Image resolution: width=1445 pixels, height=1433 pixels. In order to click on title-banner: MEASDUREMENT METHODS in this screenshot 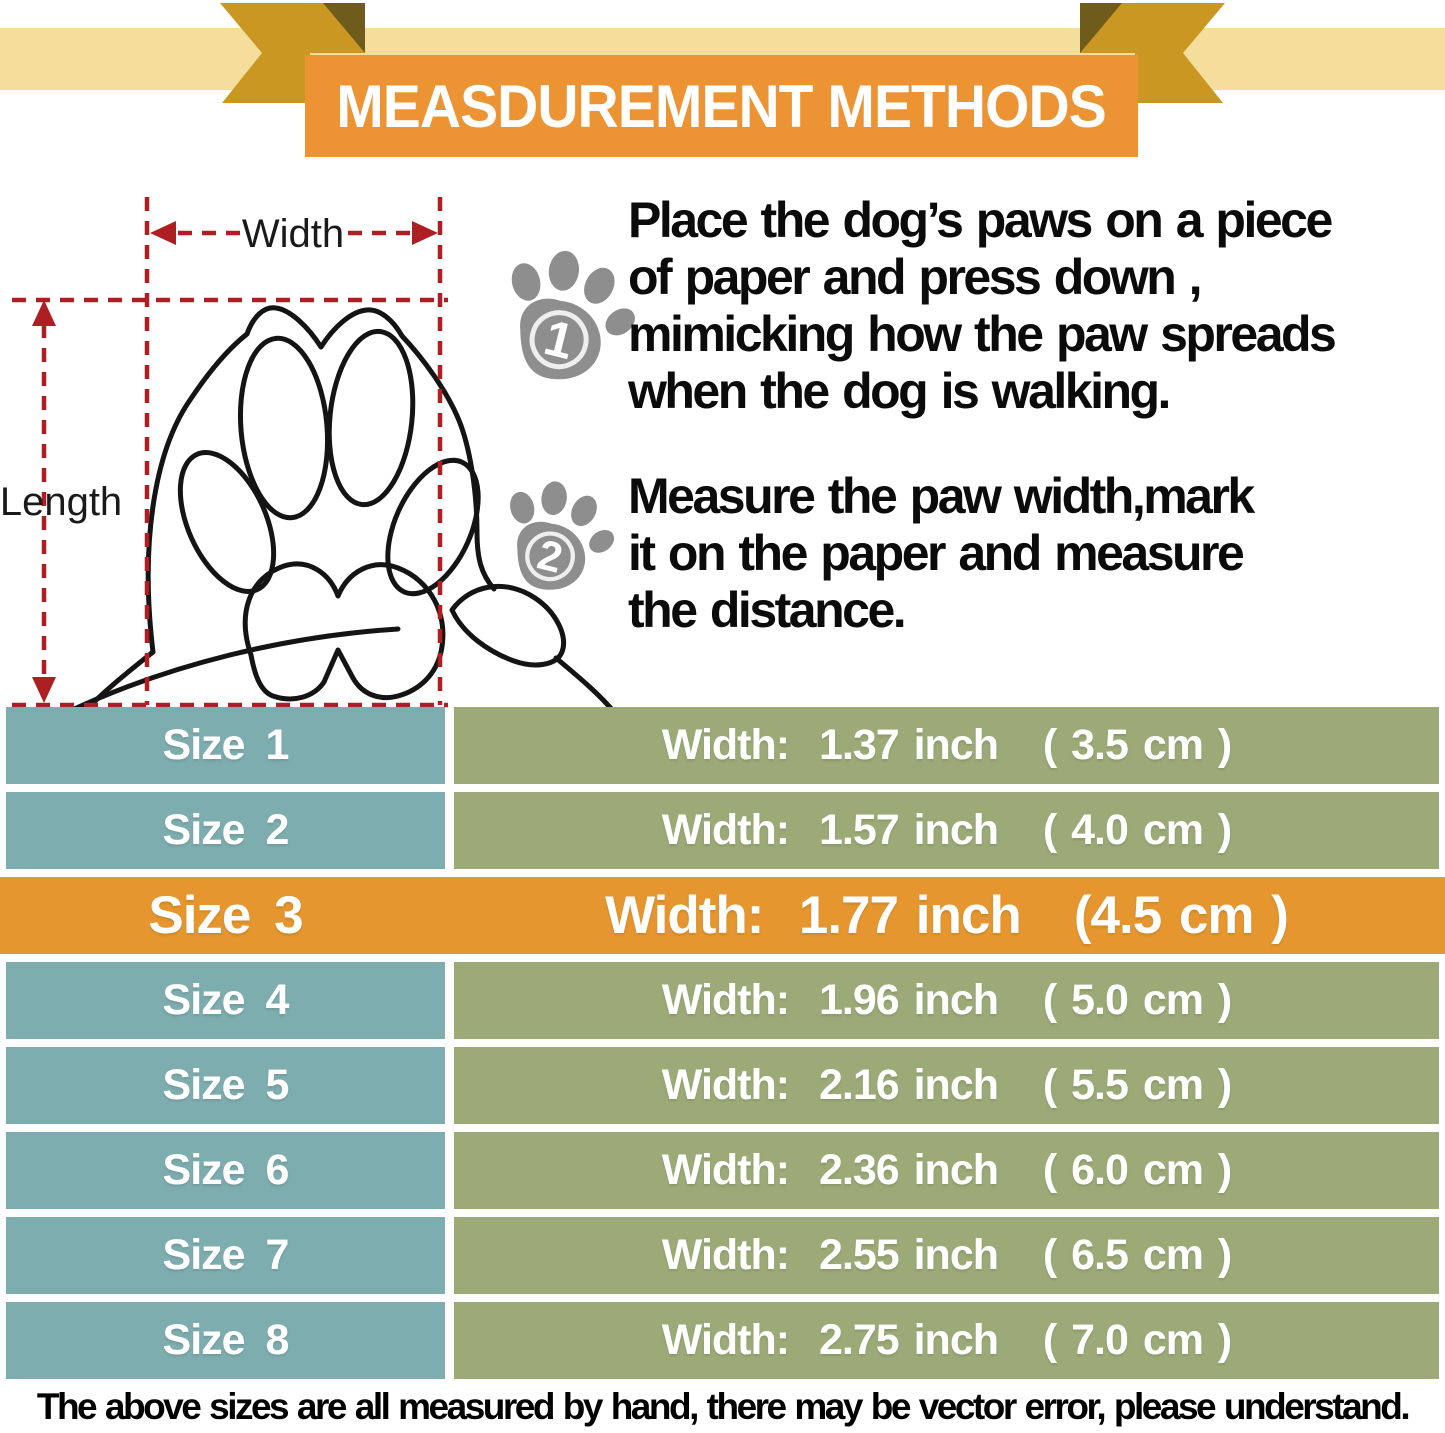, I will do `click(721, 106)`.